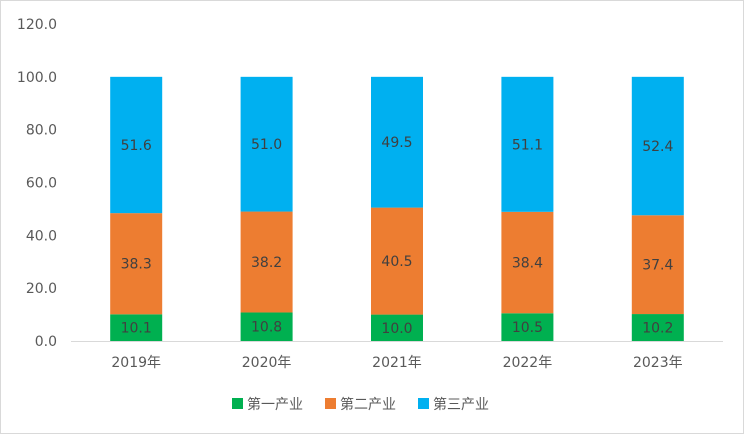 The width and height of the screenshot is (744, 435). I want to click on legend-entry: 第一产业, so click(275, 404).